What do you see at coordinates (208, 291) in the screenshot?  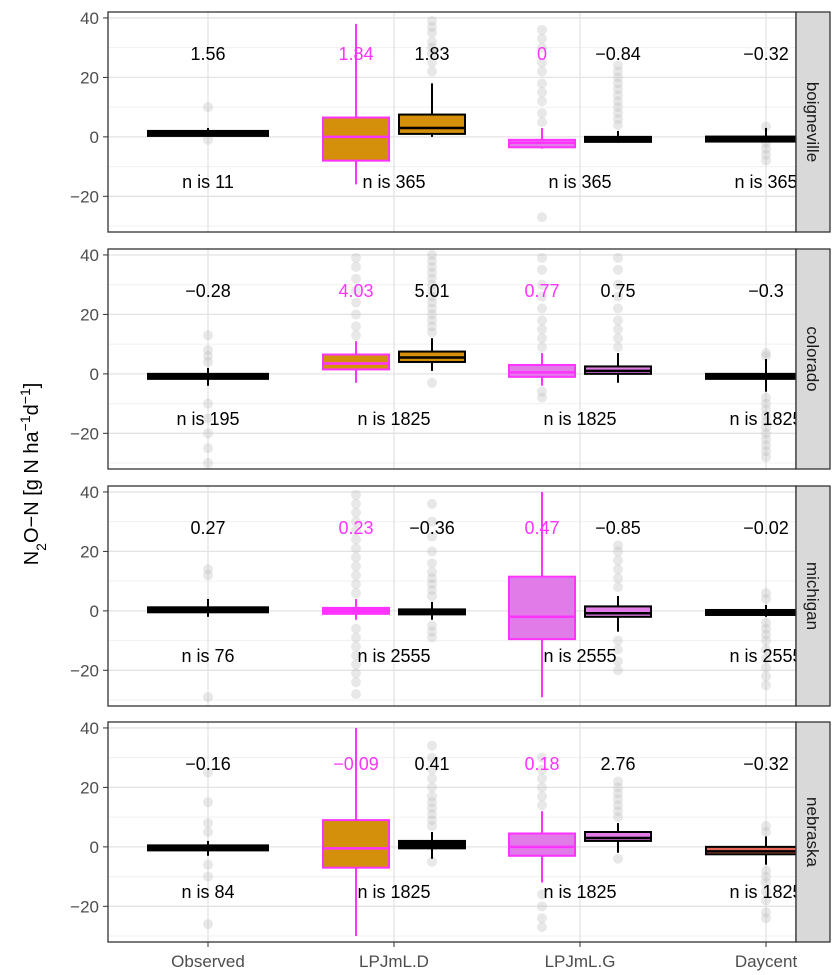 I see `mean-annotation: −0.28` at bounding box center [208, 291].